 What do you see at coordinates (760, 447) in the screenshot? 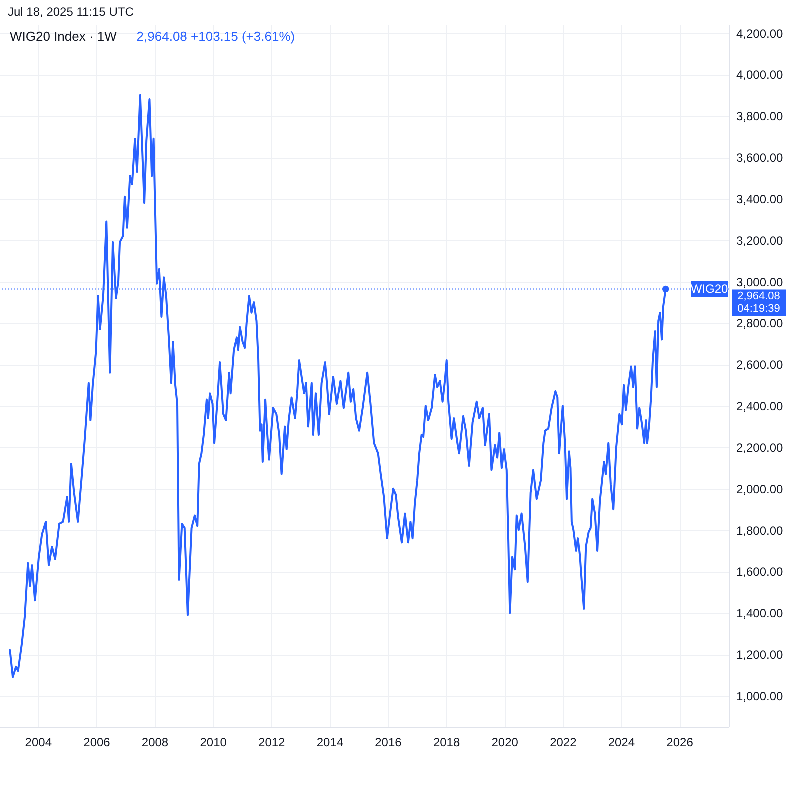
I see `y-tick-label: 2,200.00` at bounding box center [760, 447].